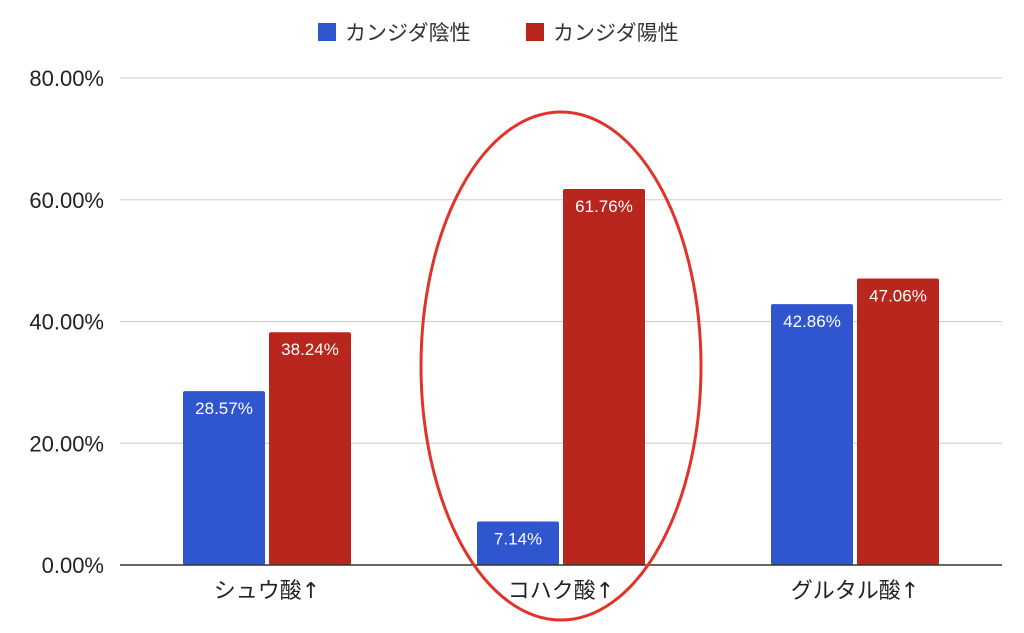 Image resolution: width=1024 pixels, height=633 pixels. I want to click on data-label: 47.06%, so click(898, 296).